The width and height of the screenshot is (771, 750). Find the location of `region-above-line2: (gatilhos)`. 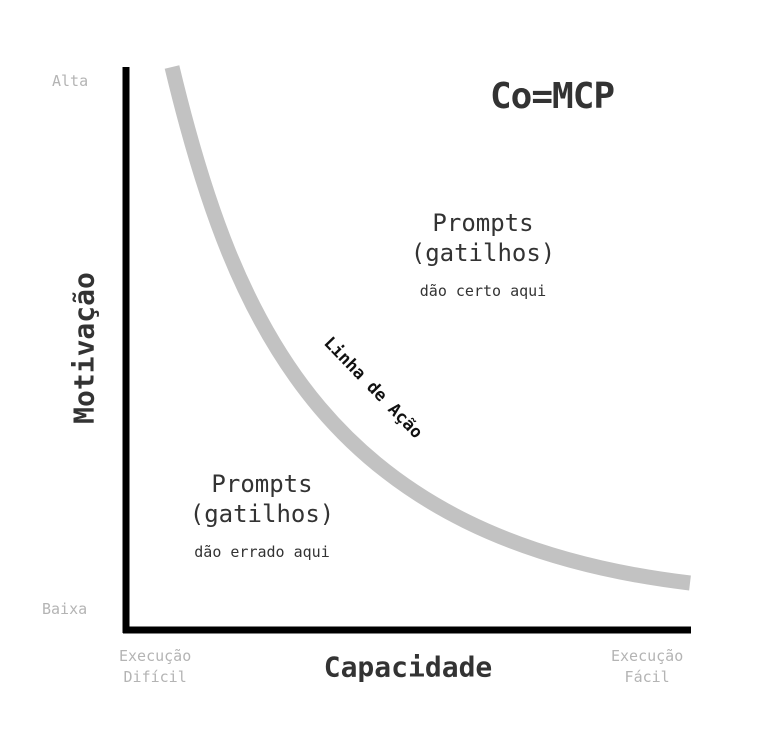

region-above-line2: (gatilhos) is located at coordinates (483, 253).